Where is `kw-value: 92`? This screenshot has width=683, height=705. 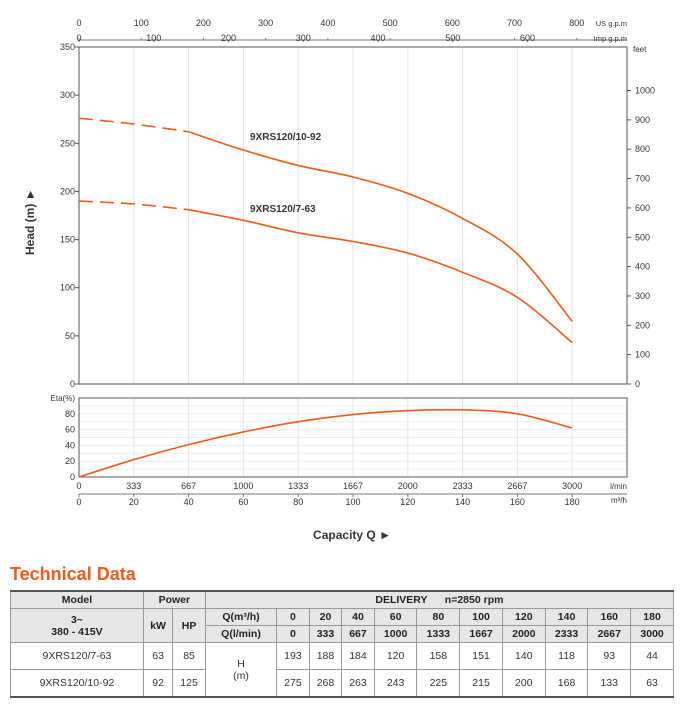 kw-value: 92 is located at coordinates (158, 683).